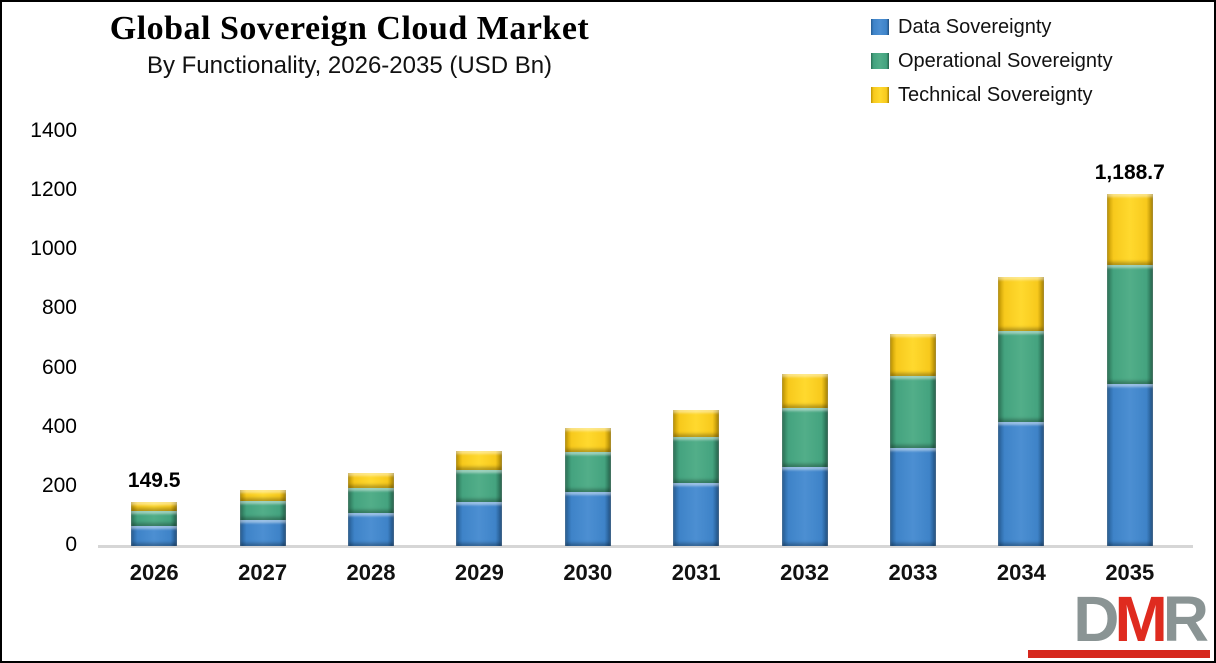 Image resolution: width=1216 pixels, height=663 pixels. Describe the element at coordinates (1185, 619) in the screenshot. I see `logo-letter-r: R` at that location.